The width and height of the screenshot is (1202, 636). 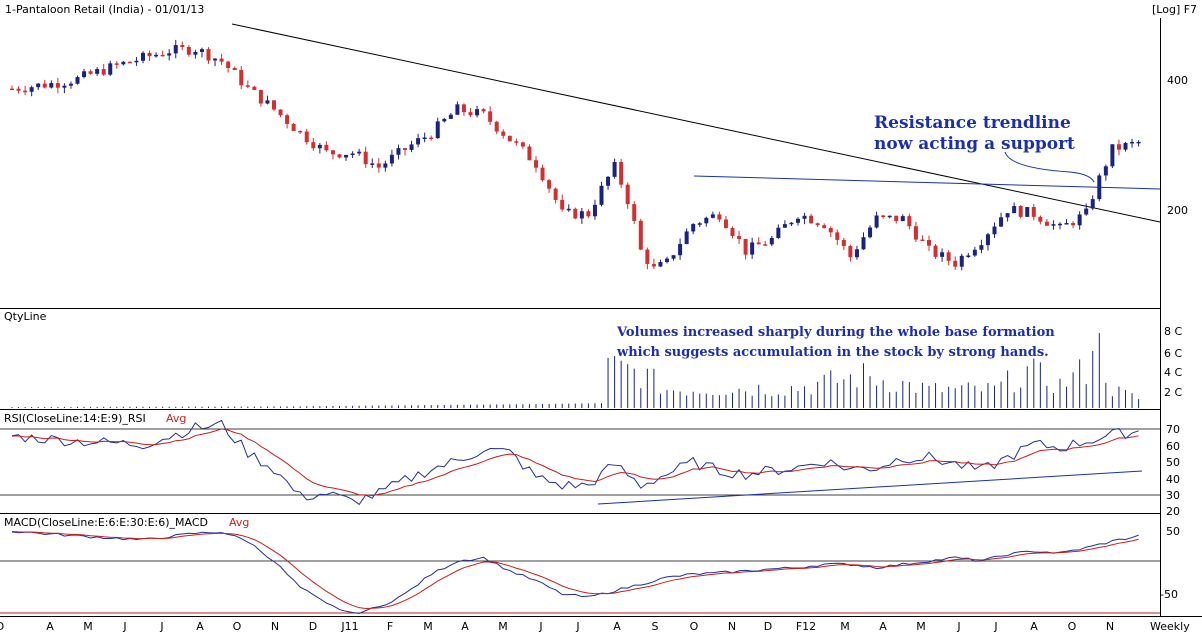 I want to click on volume-tick-8: 8 C, so click(x=1173, y=331).